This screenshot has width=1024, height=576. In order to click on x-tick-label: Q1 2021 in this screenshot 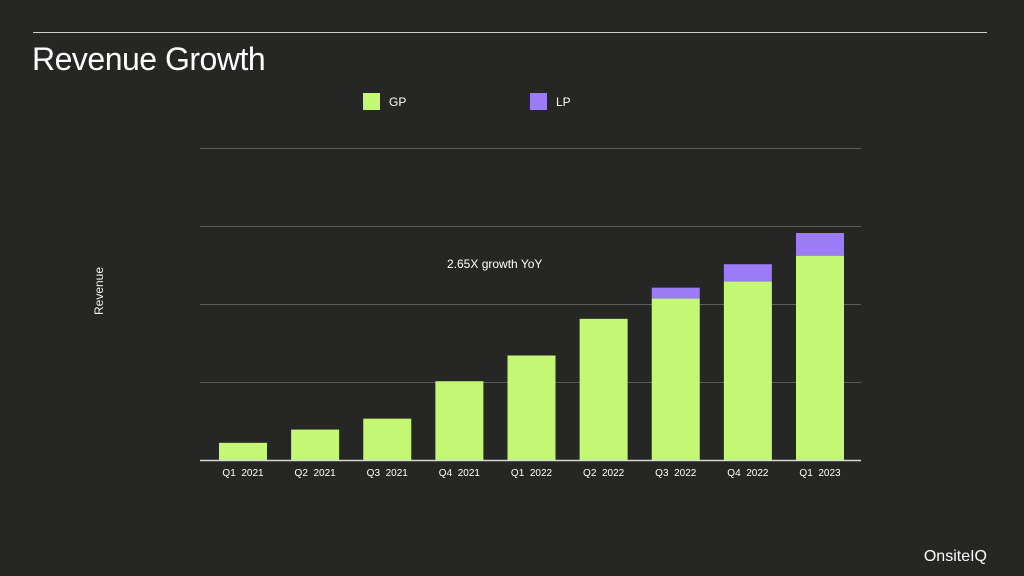, I will do `click(243, 473)`.